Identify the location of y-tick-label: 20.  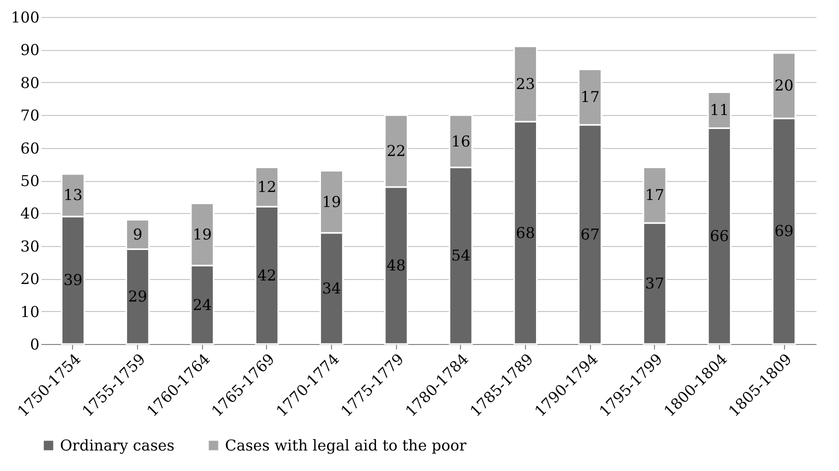
(30, 279).